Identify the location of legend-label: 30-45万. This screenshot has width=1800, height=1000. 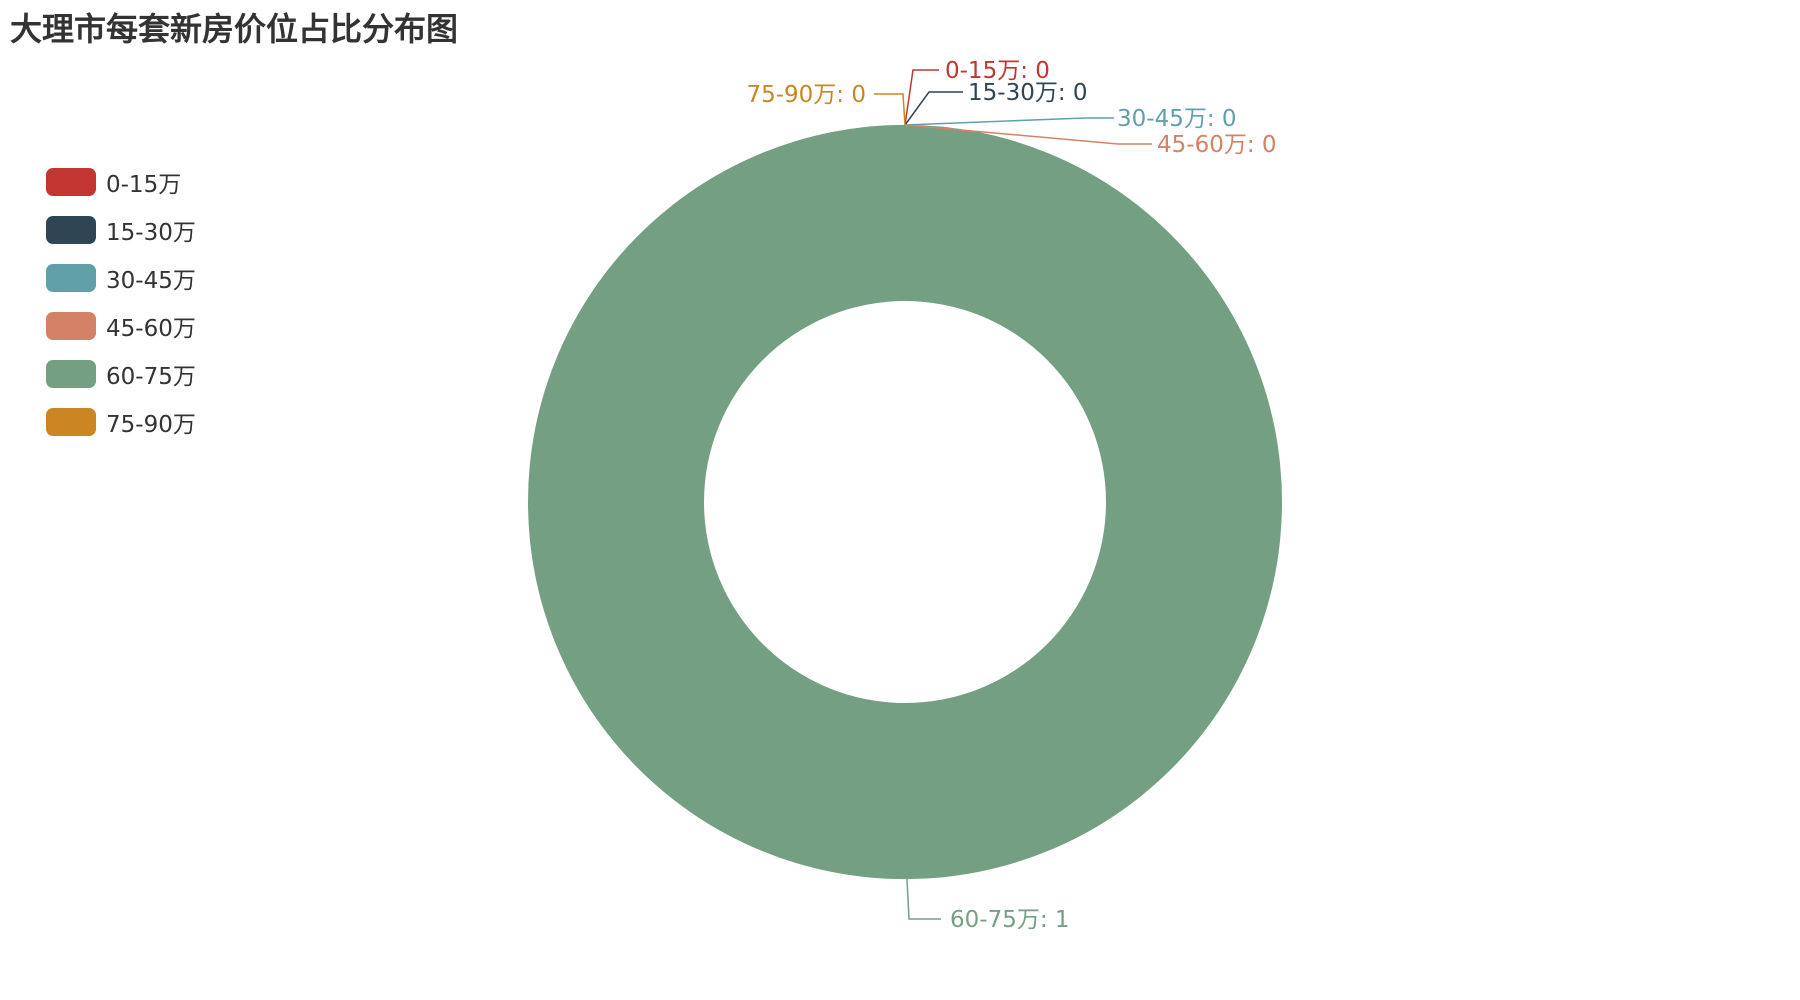
(151, 281).